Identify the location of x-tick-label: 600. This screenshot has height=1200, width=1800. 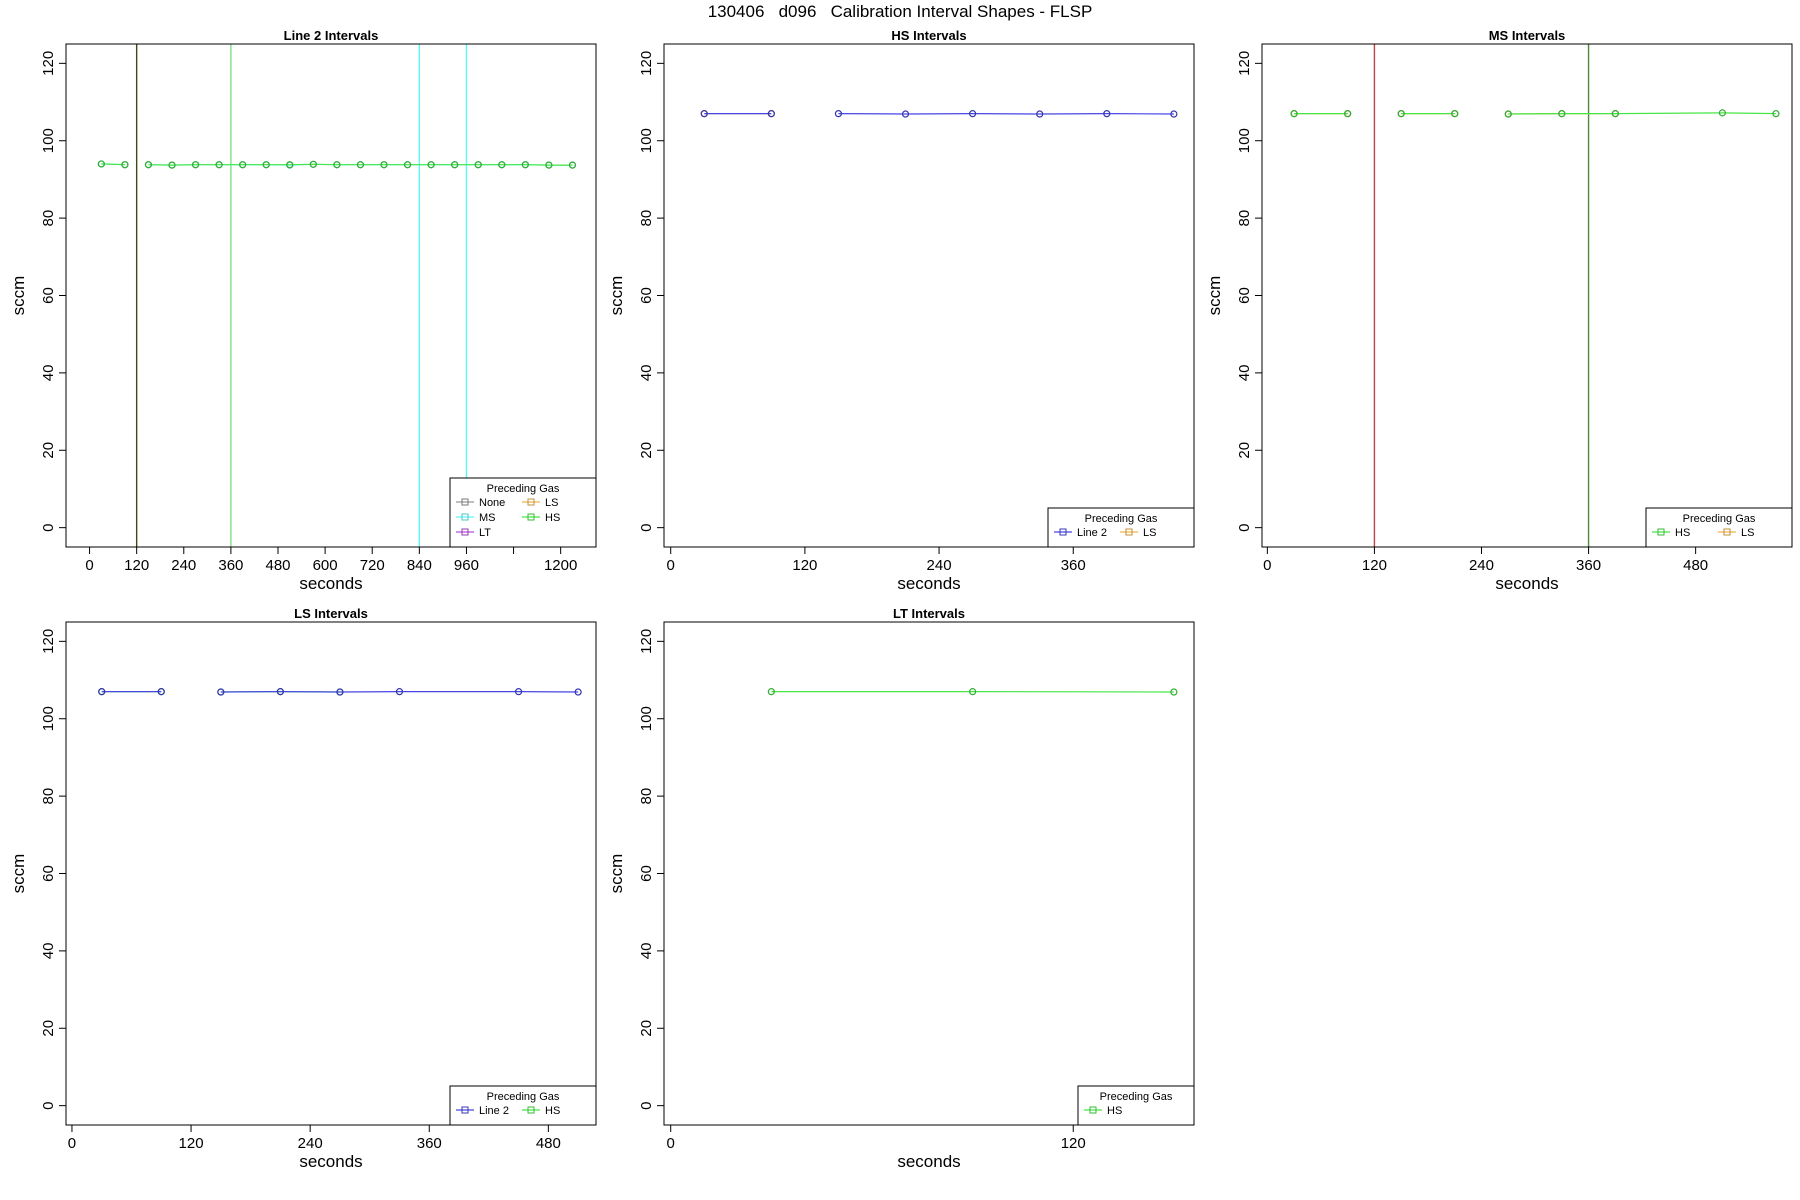
(325, 565).